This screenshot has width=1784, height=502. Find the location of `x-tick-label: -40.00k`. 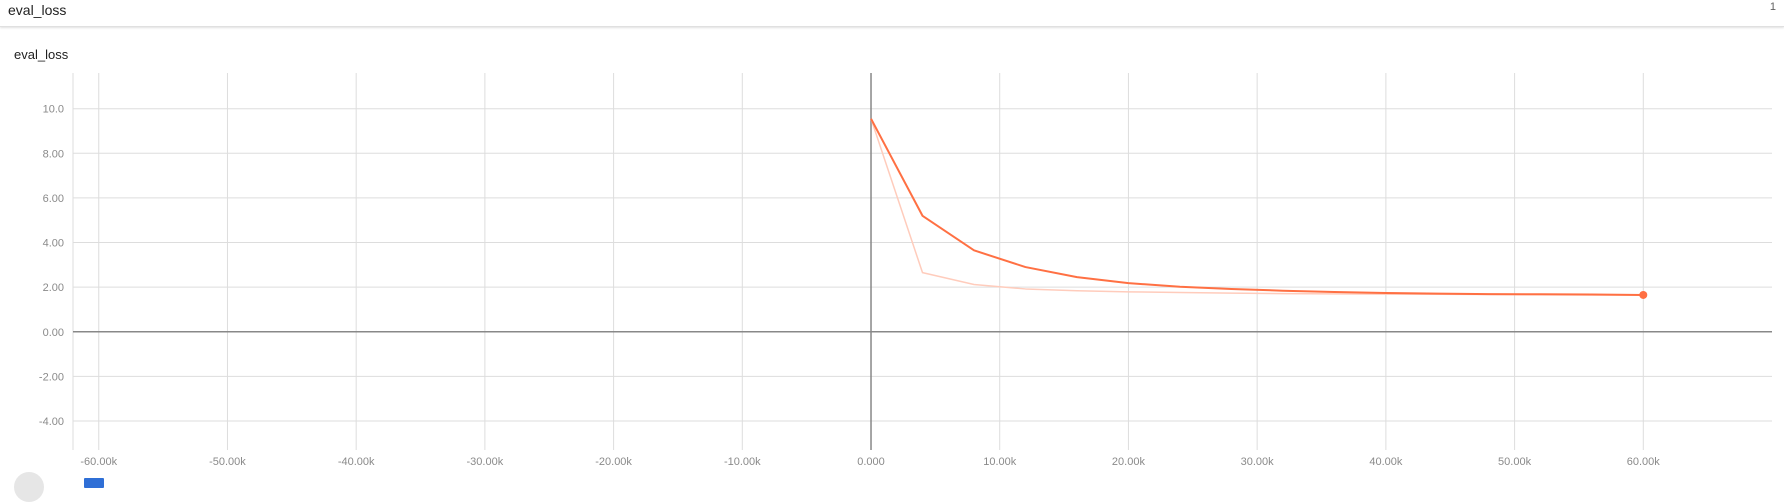

x-tick-label: -40.00k is located at coordinates (356, 462).